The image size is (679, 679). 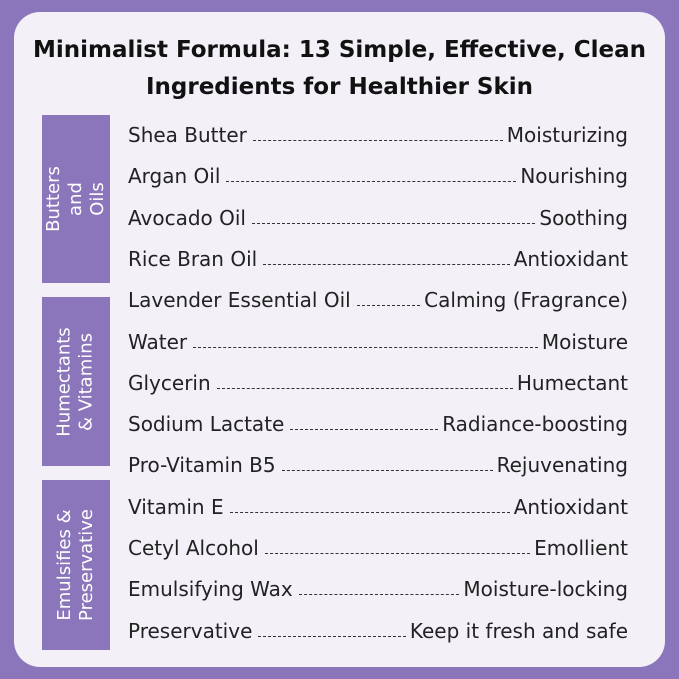 What do you see at coordinates (378, 462) in the screenshot?
I see `ingredient-row: Pro-Vitamin B5 Rejuvenating` at bounding box center [378, 462].